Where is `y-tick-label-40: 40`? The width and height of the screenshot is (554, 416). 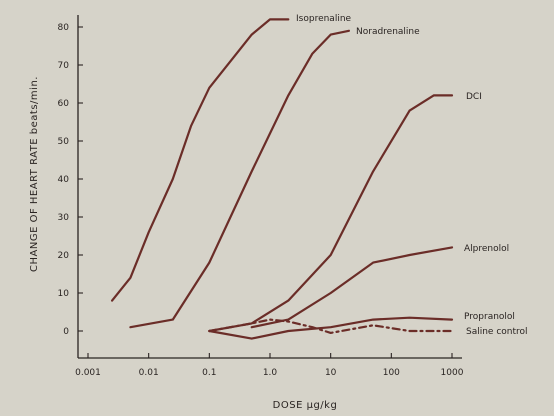 y-tick-label-40: 40 is located at coordinates (64, 180).